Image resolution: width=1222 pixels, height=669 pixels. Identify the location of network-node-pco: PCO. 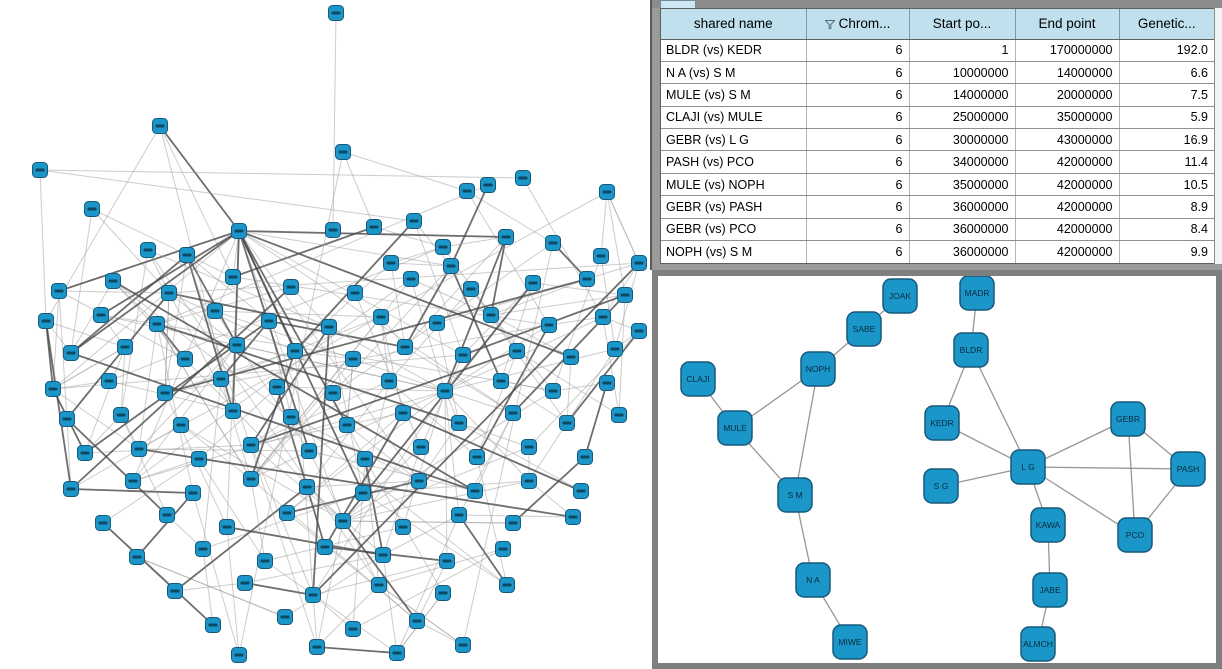
(1135, 535).